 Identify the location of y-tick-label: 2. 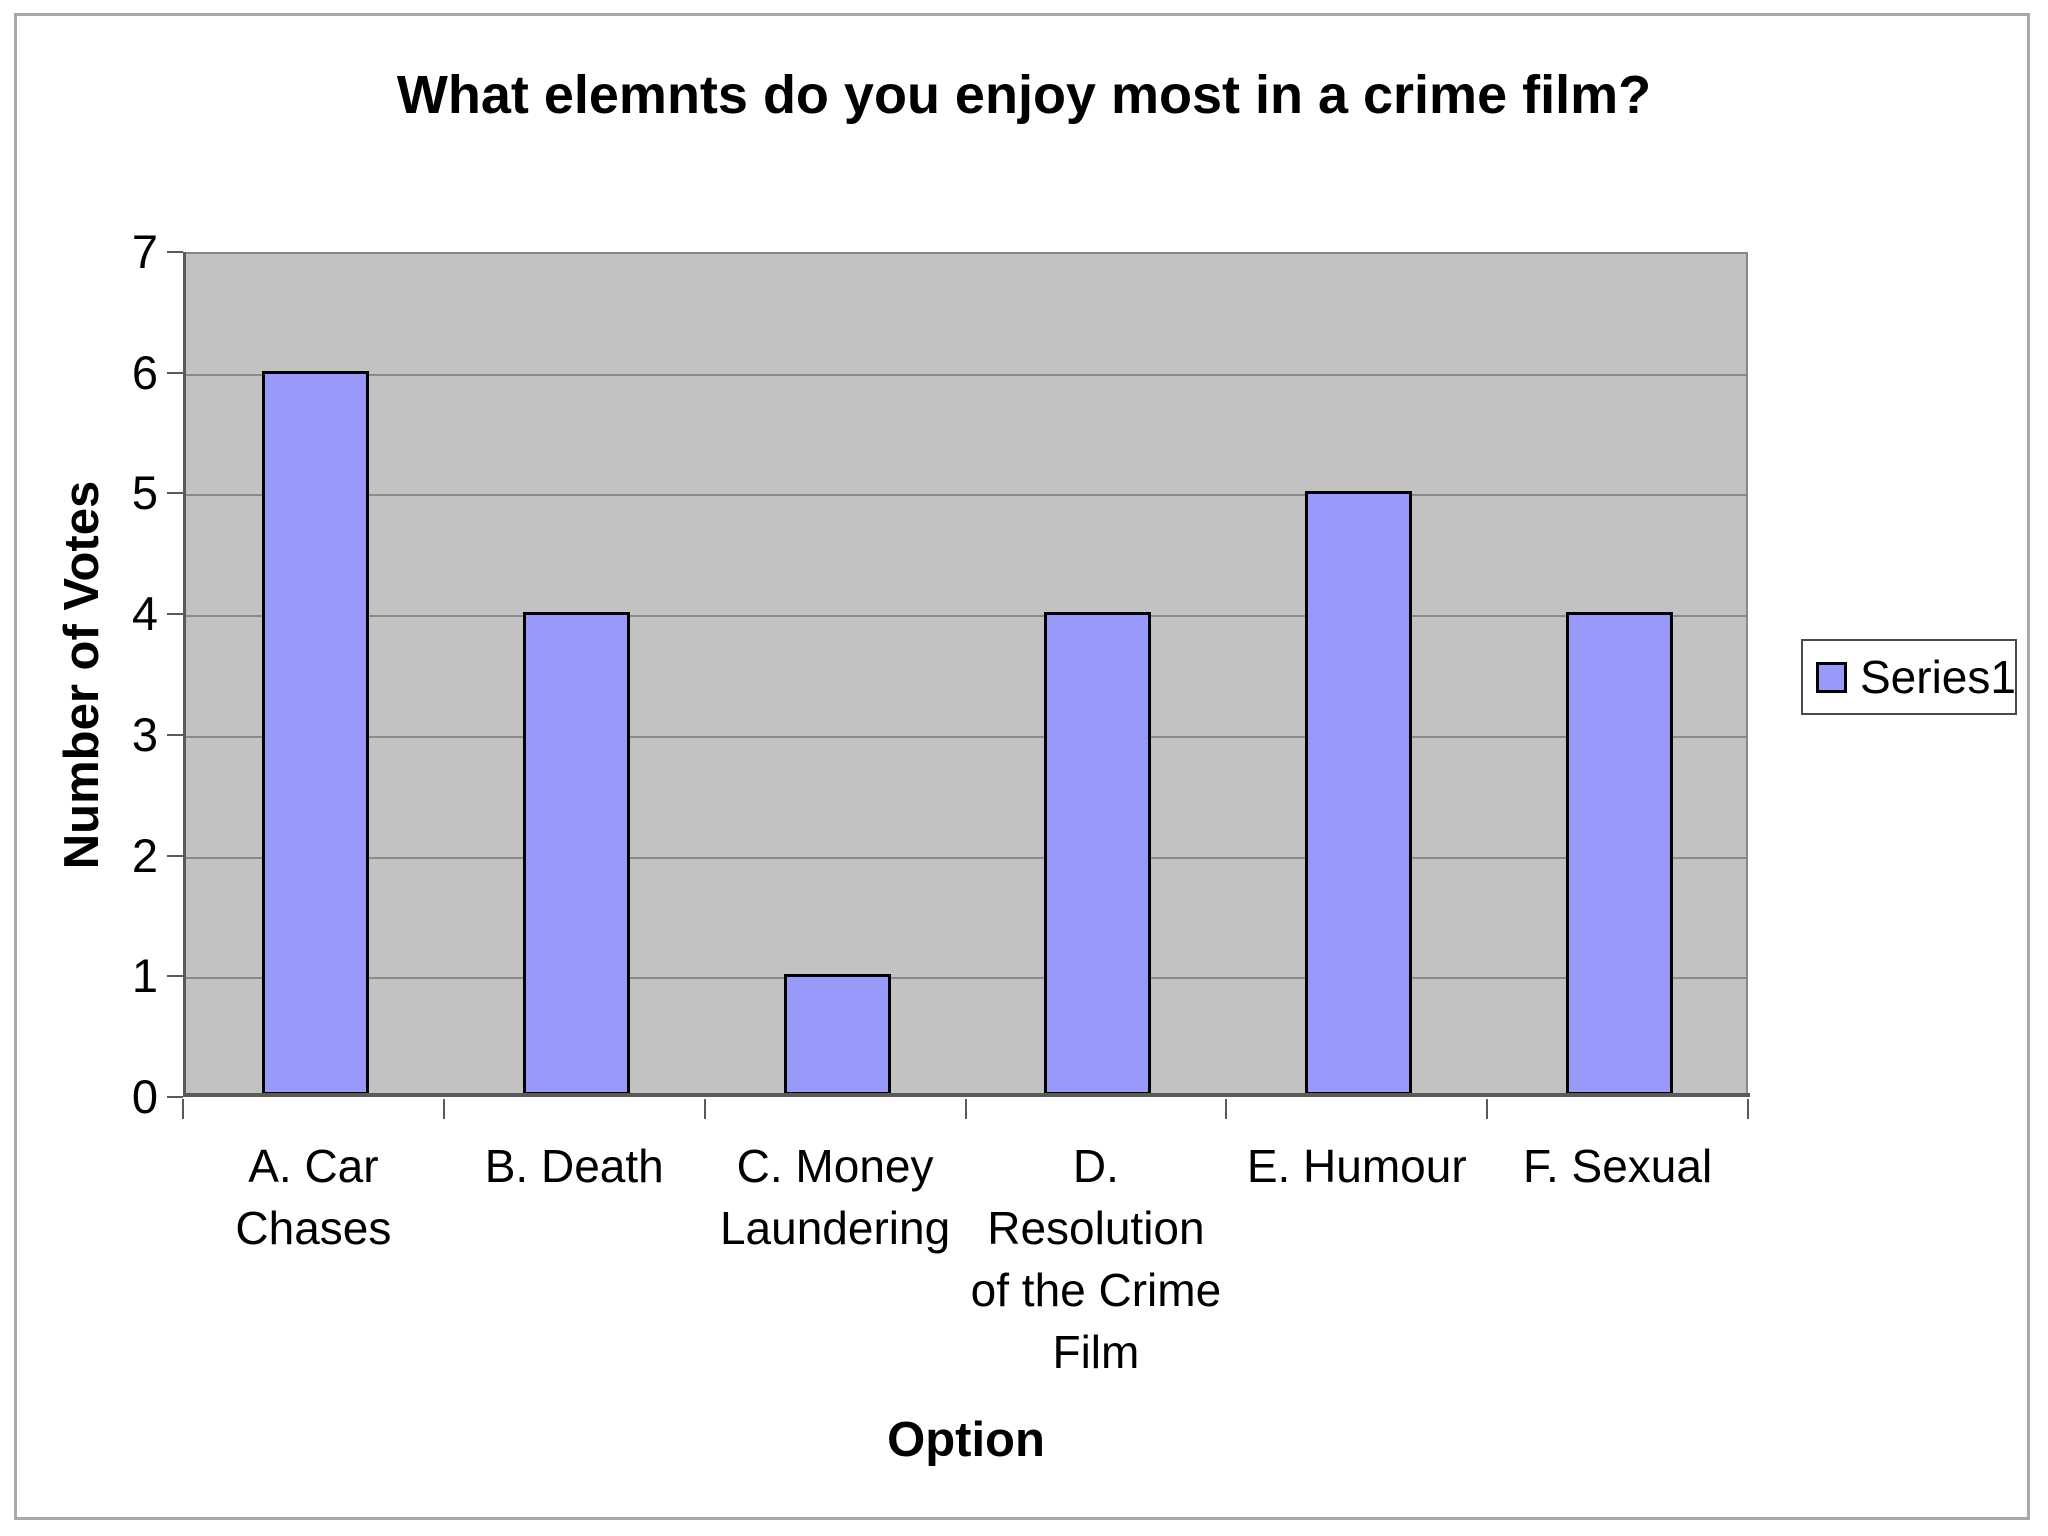
(144, 855).